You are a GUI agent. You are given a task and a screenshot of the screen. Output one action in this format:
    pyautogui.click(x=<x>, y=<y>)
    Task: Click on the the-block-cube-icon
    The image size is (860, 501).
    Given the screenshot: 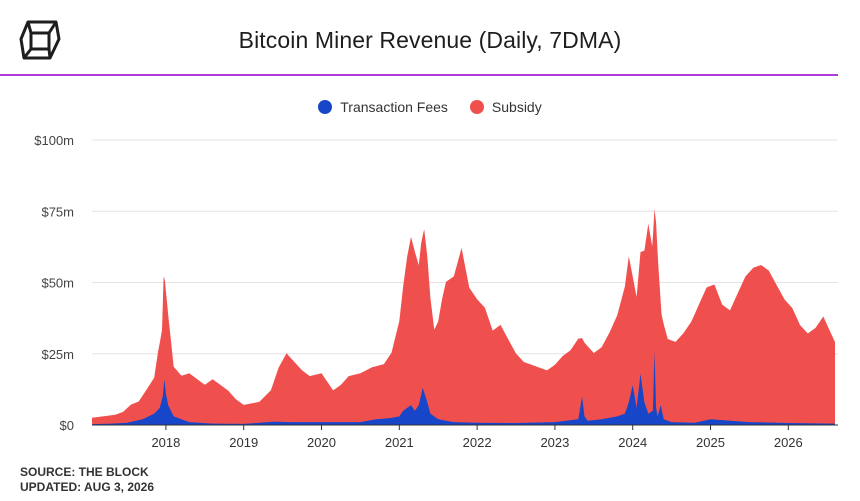 What is the action you would take?
    pyautogui.click(x=40, y=40)
    